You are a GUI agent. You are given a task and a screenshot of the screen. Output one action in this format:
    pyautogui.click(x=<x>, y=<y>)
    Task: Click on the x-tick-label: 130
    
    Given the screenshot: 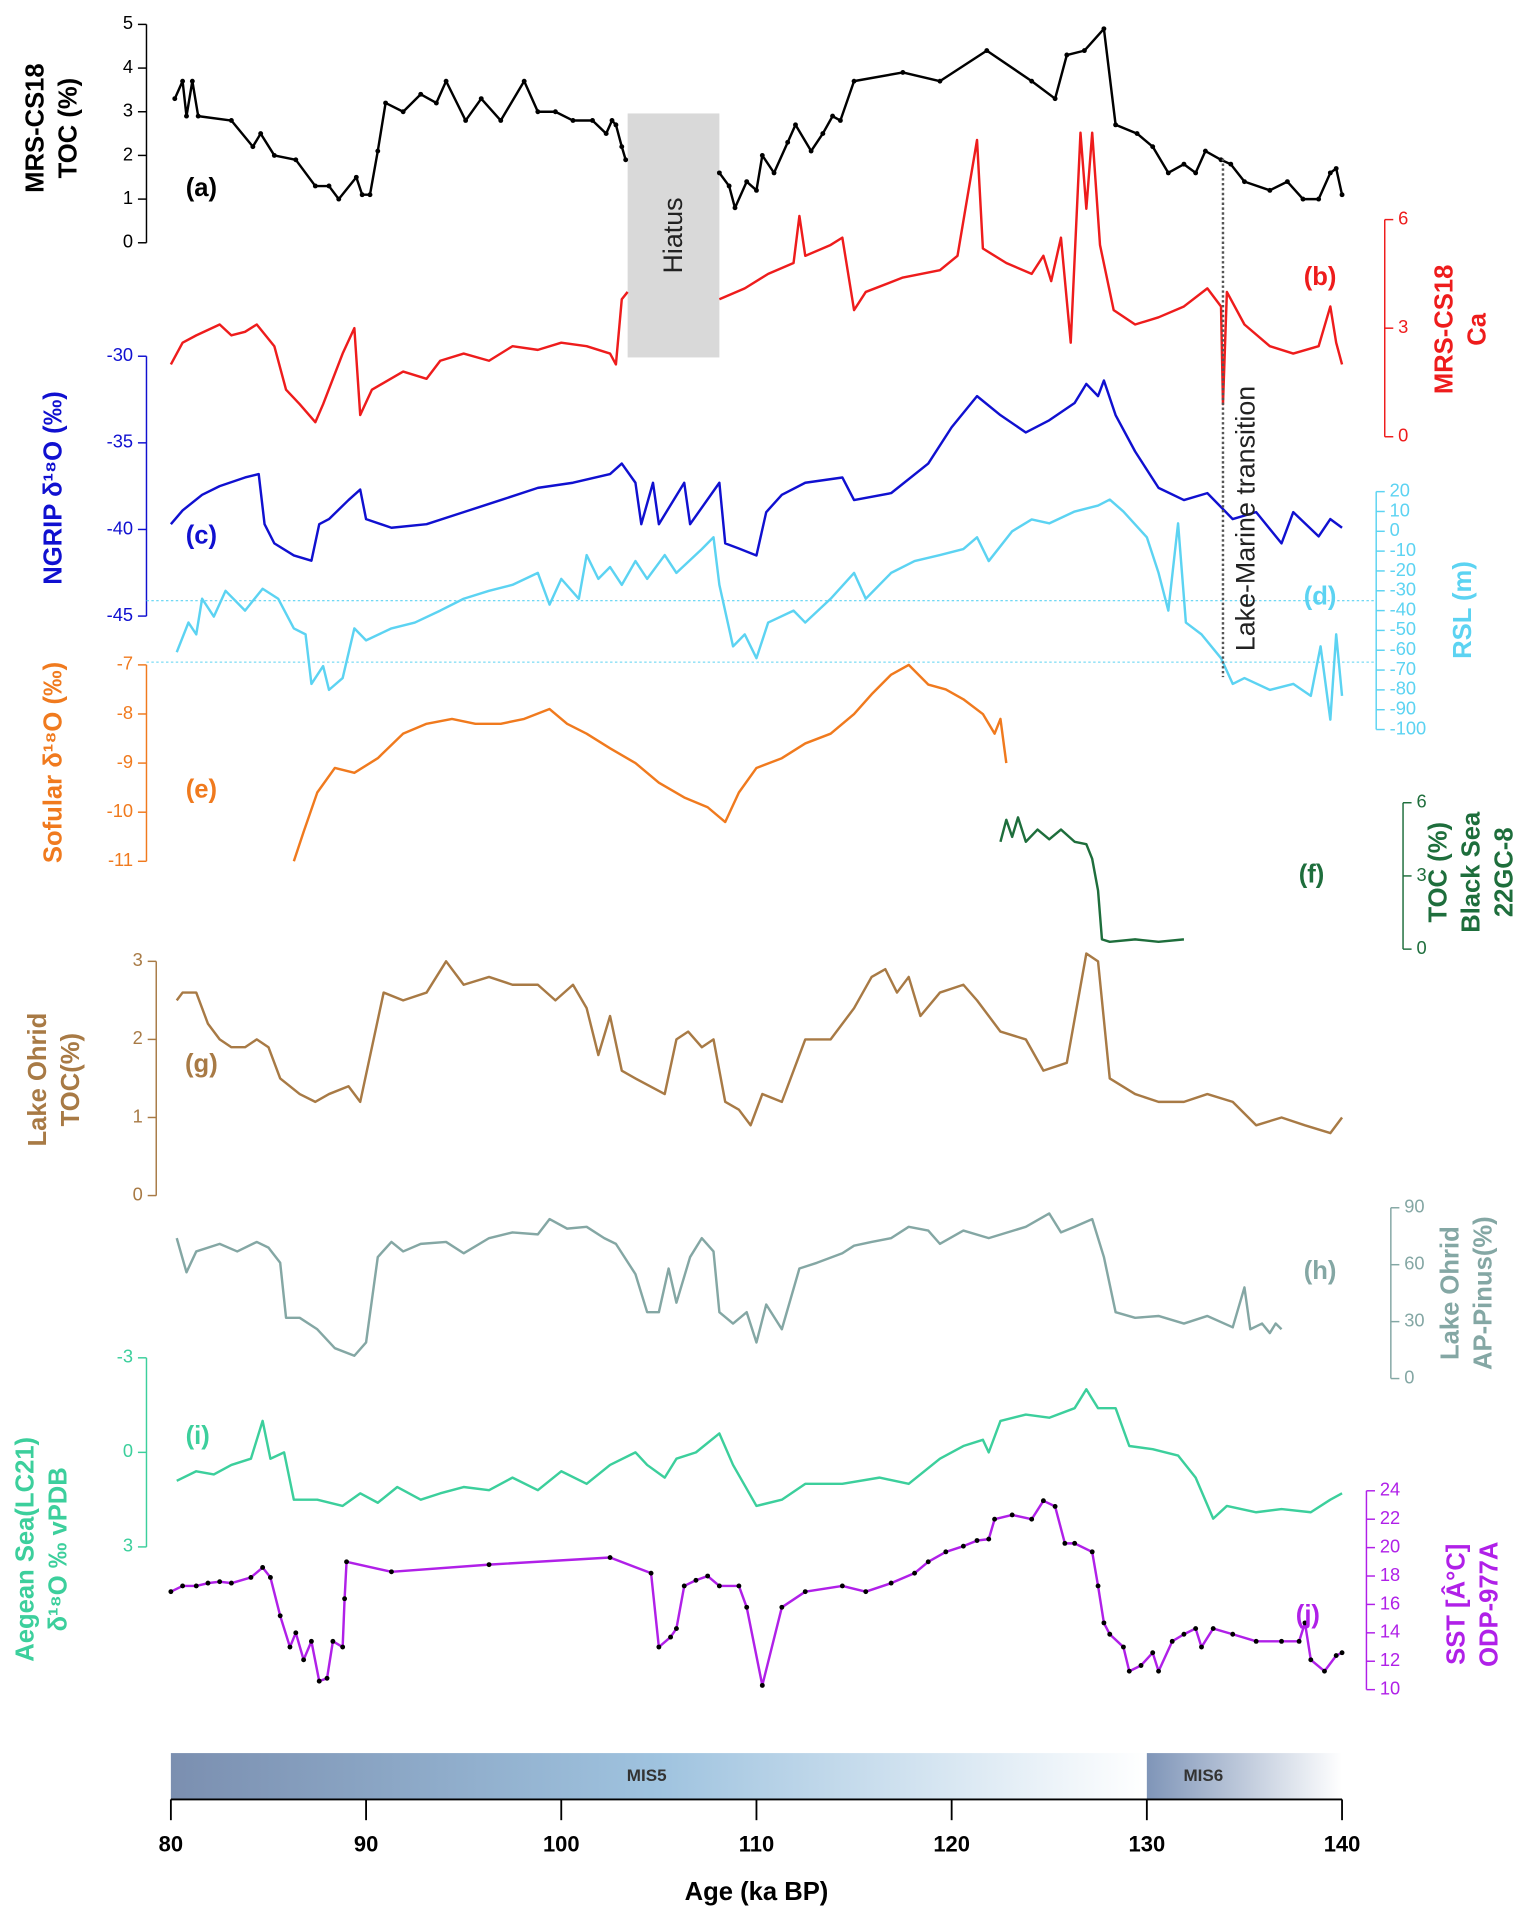 What is the action you would take?
    pyautogui.click(x=1147, y=1844)
    